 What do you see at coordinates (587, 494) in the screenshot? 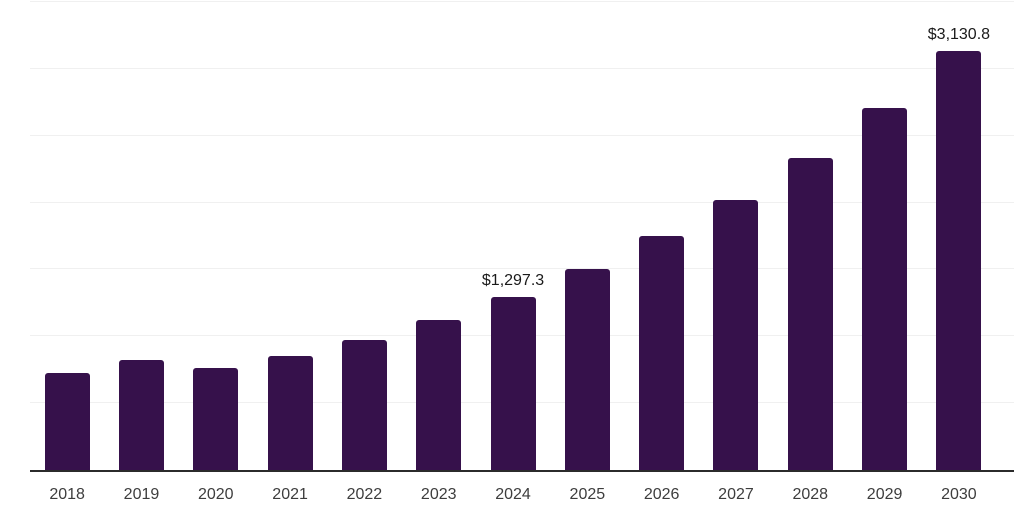
I see `x-tick-label: 2025` at bounding box center [587, 494].